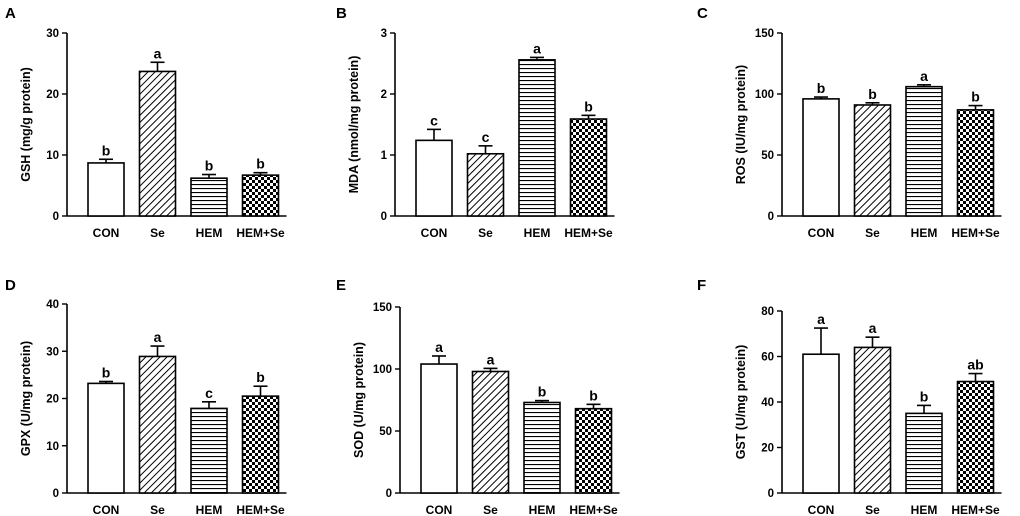  I want to click on panel-letter: E, so click(341, 285).